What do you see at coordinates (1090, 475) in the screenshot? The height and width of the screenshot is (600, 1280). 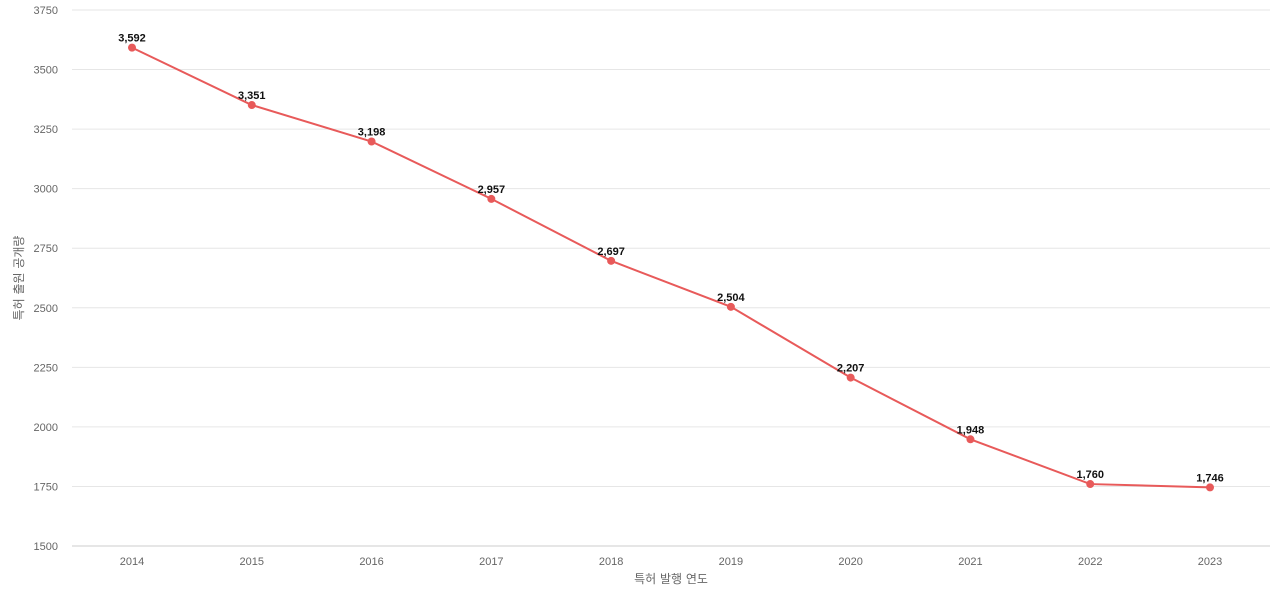 I see `data-label: 1,760` at bounding box center [1090, 475].